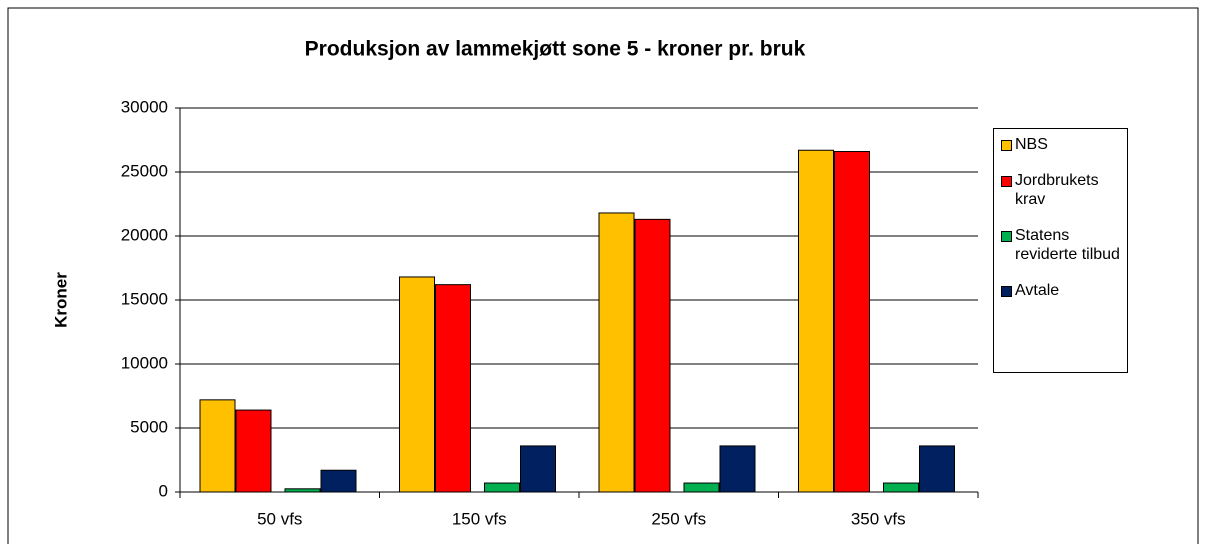 The width and height of the screenshot is (1206, 544). Describe the element at coordinates (1067, 245) in the screenshot. I see `legend-label: Statens reviderte tilbud` at that location.